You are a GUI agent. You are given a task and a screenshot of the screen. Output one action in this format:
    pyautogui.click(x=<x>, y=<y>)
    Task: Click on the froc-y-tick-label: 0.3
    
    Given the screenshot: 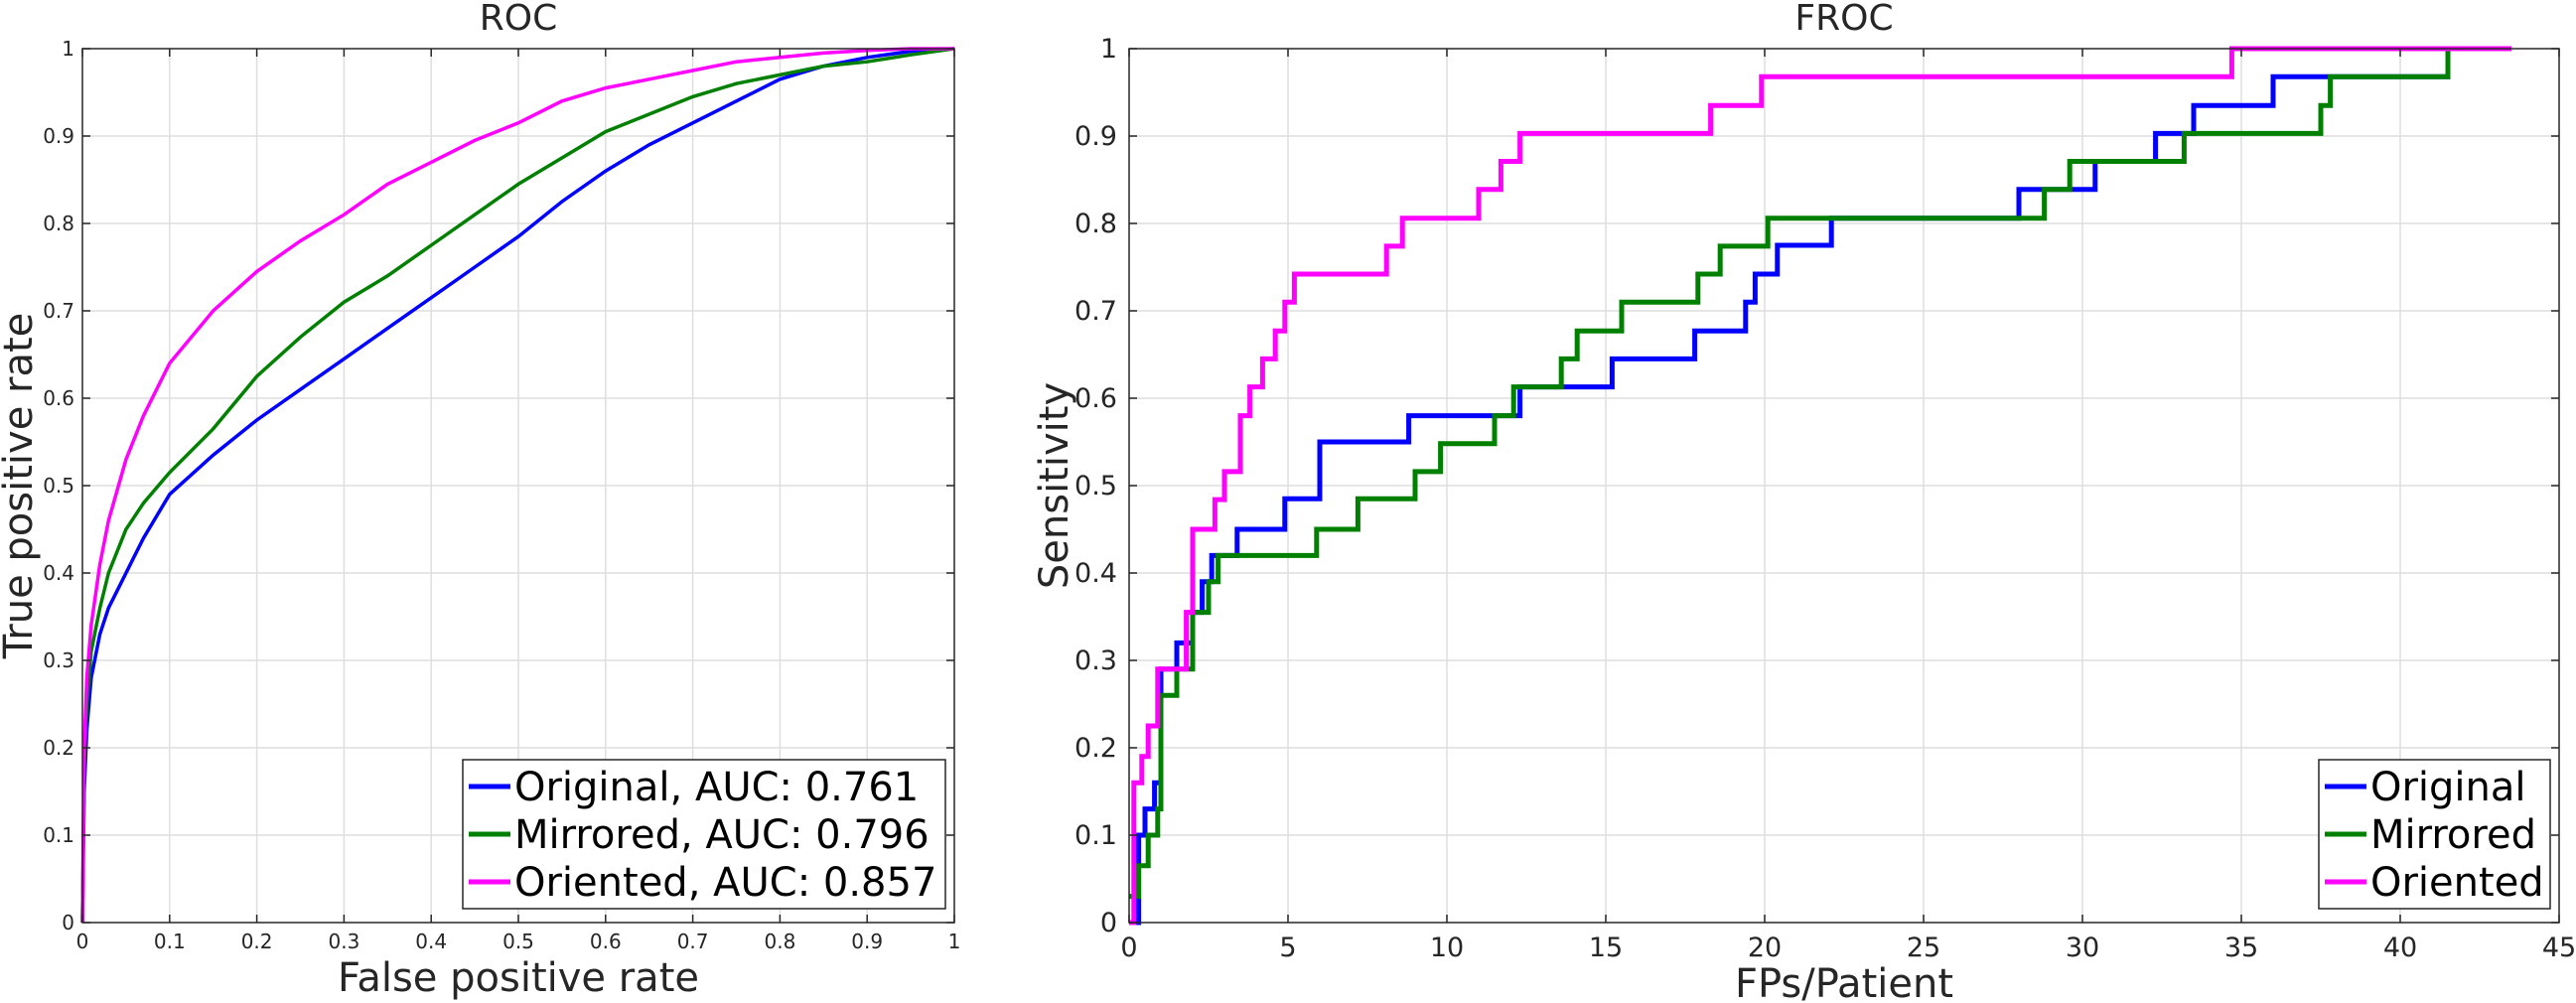 What is the action you would take?
    pyautogui.click(x=1096, y=661)
    